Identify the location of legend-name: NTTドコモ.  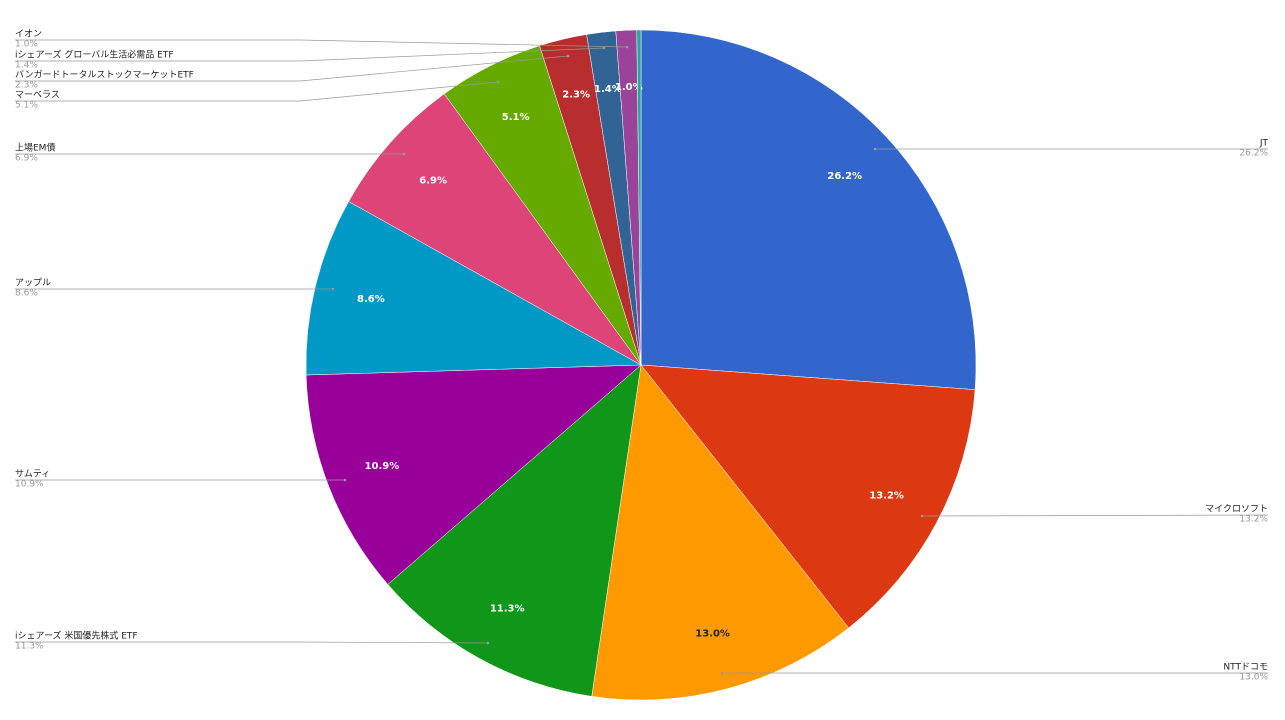
(1245, 668).